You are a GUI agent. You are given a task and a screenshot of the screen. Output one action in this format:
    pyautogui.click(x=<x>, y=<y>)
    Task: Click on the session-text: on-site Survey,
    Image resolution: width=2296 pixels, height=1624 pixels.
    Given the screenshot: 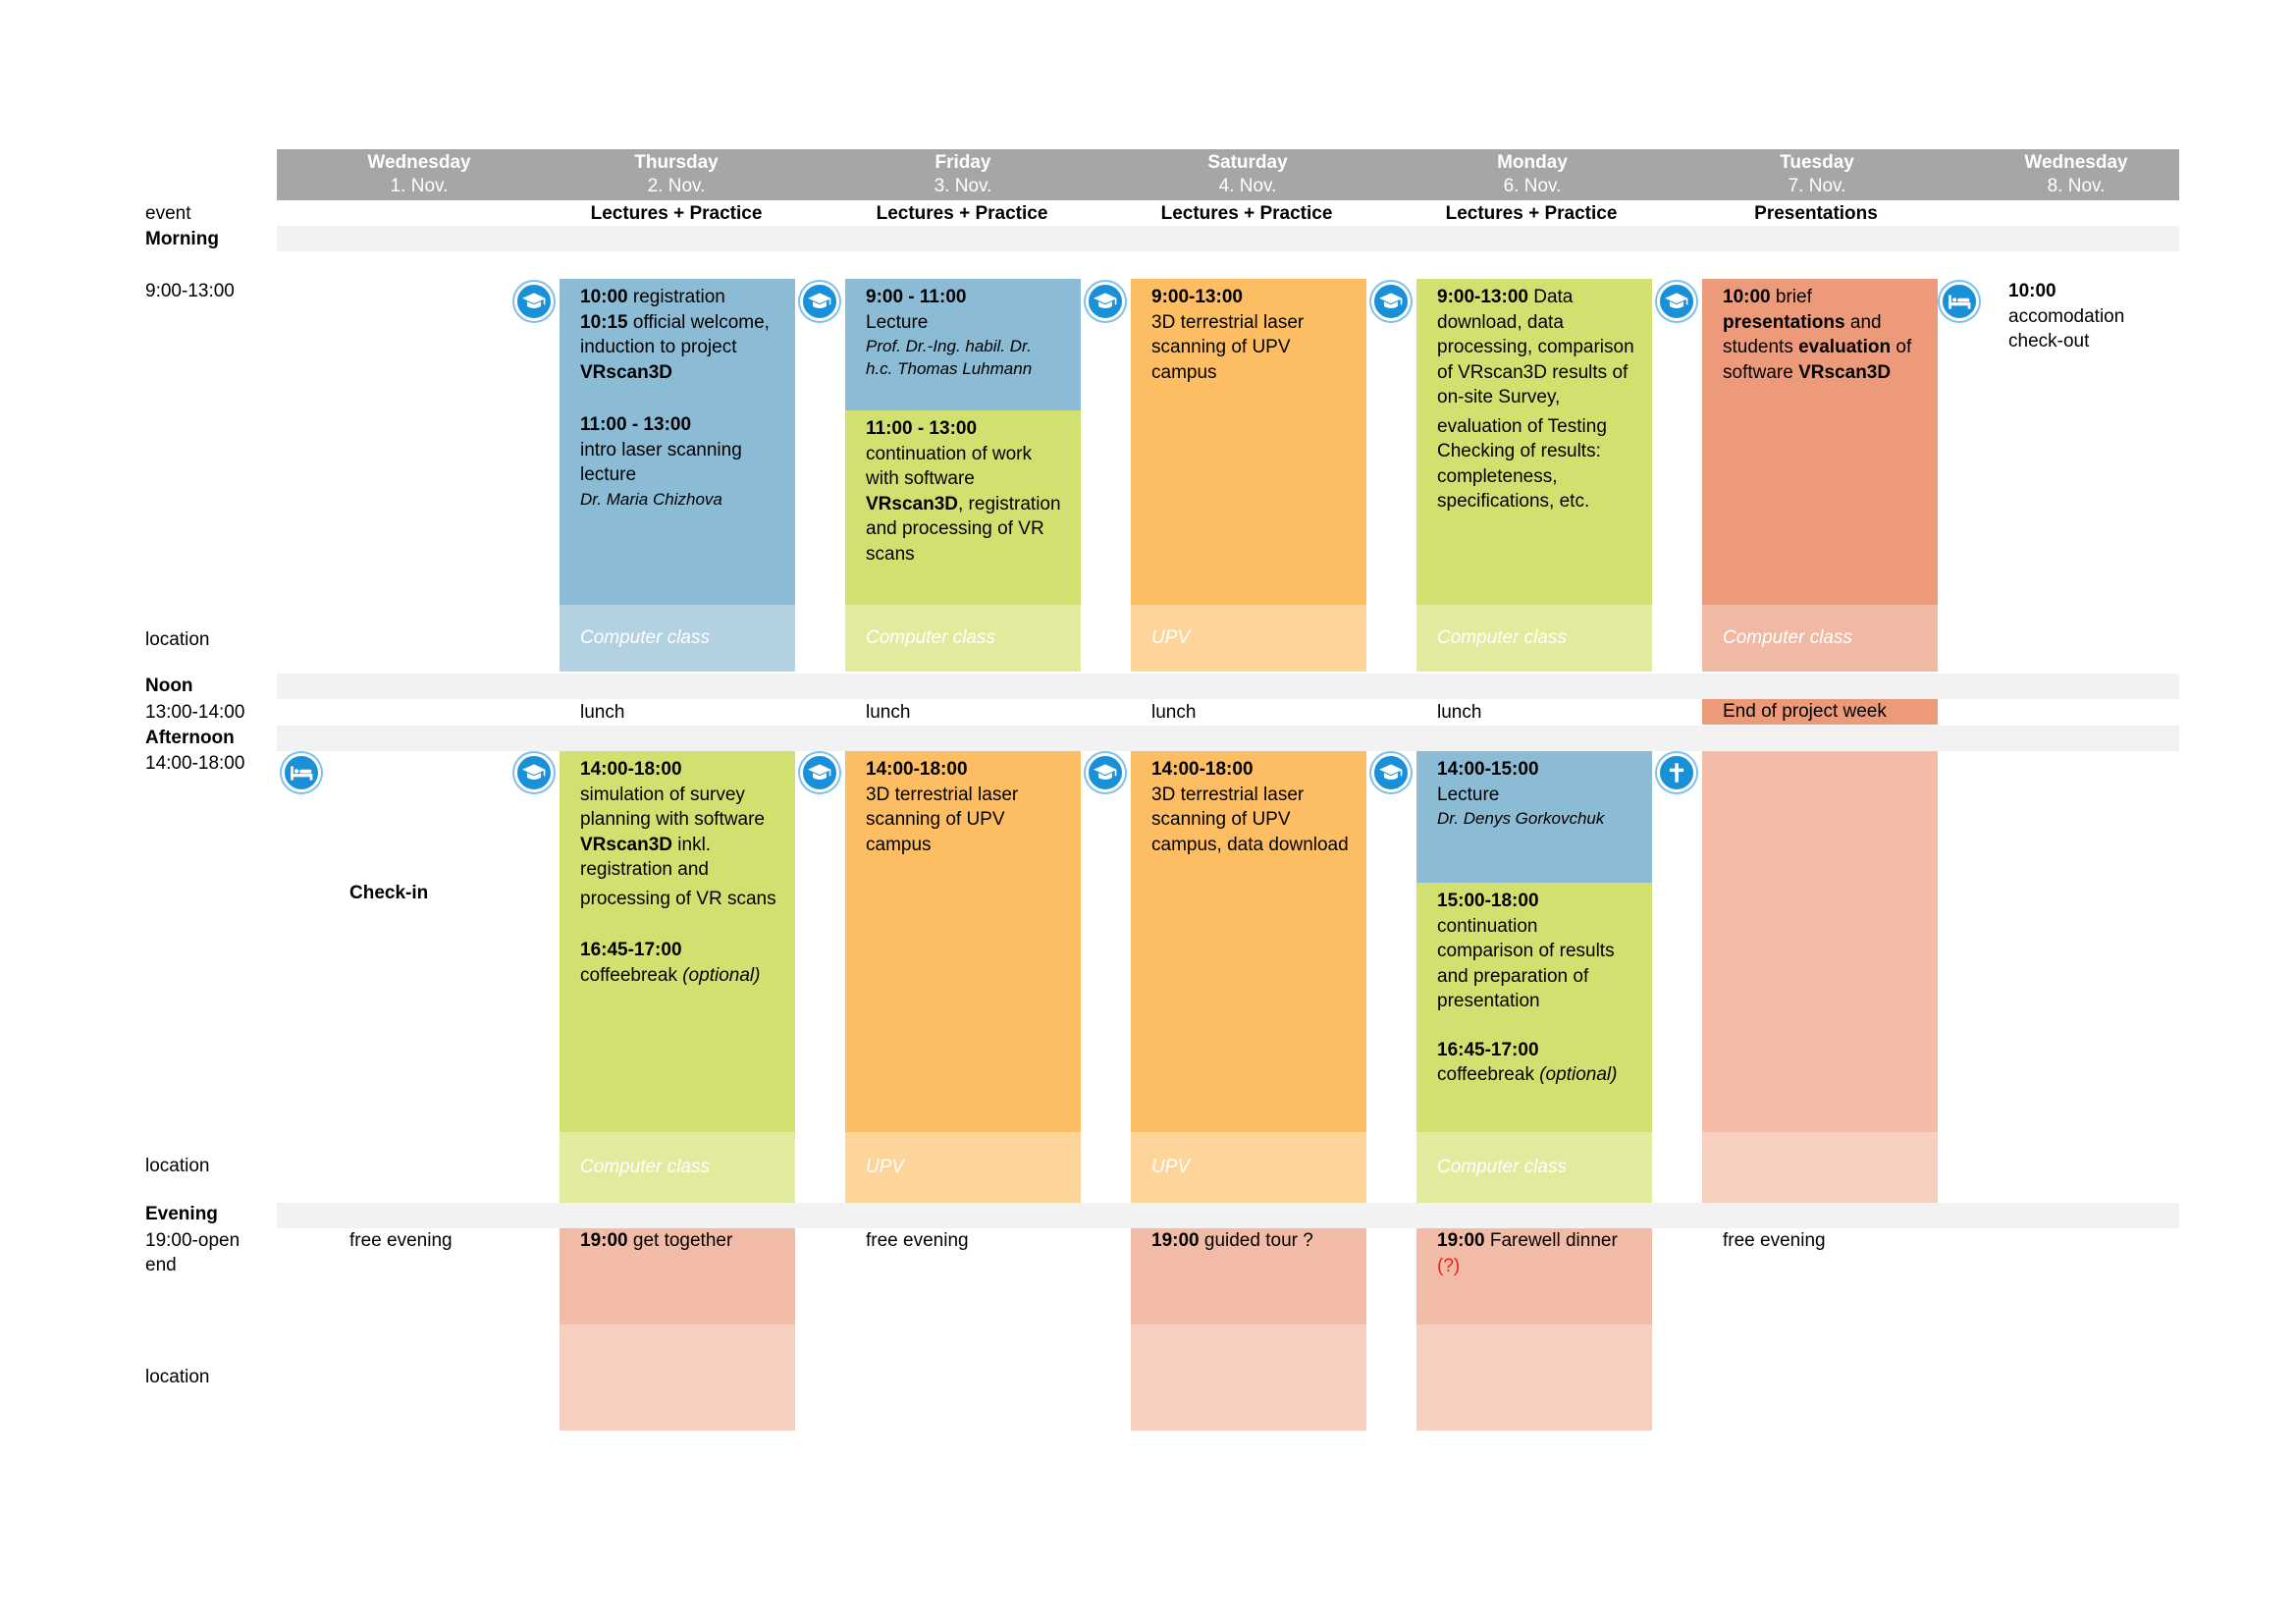 What is the action you would take?
    pyautogui.click(x=1499, y=397)
    